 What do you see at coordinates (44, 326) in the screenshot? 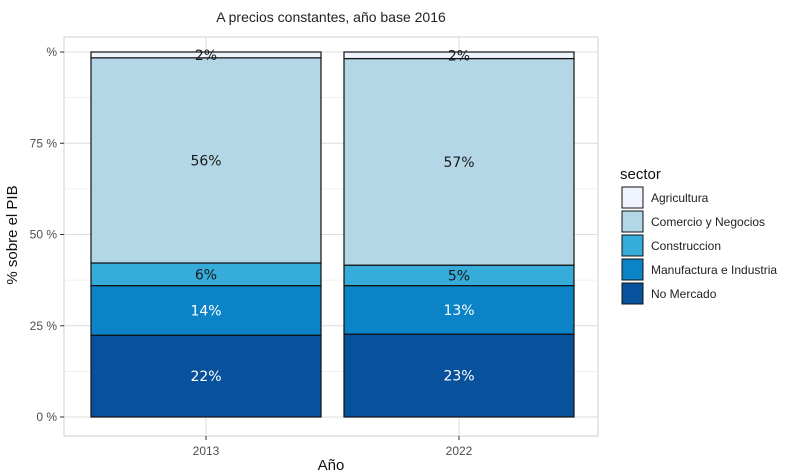
I see `y-tick-label: 25 %` at bounding box center [44, 326].